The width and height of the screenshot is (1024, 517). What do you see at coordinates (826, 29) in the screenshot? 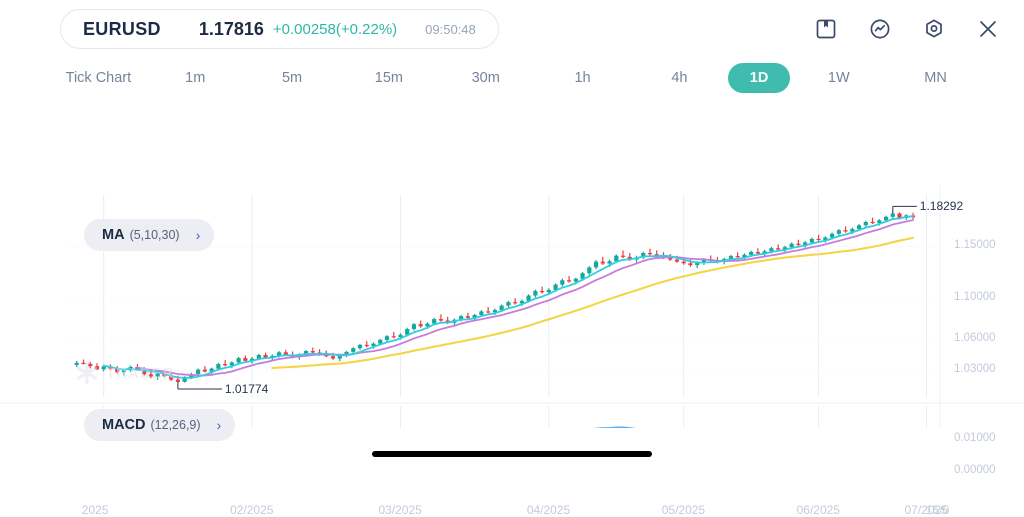
I see `bookmark-icon` at bounding box center [826, 29].